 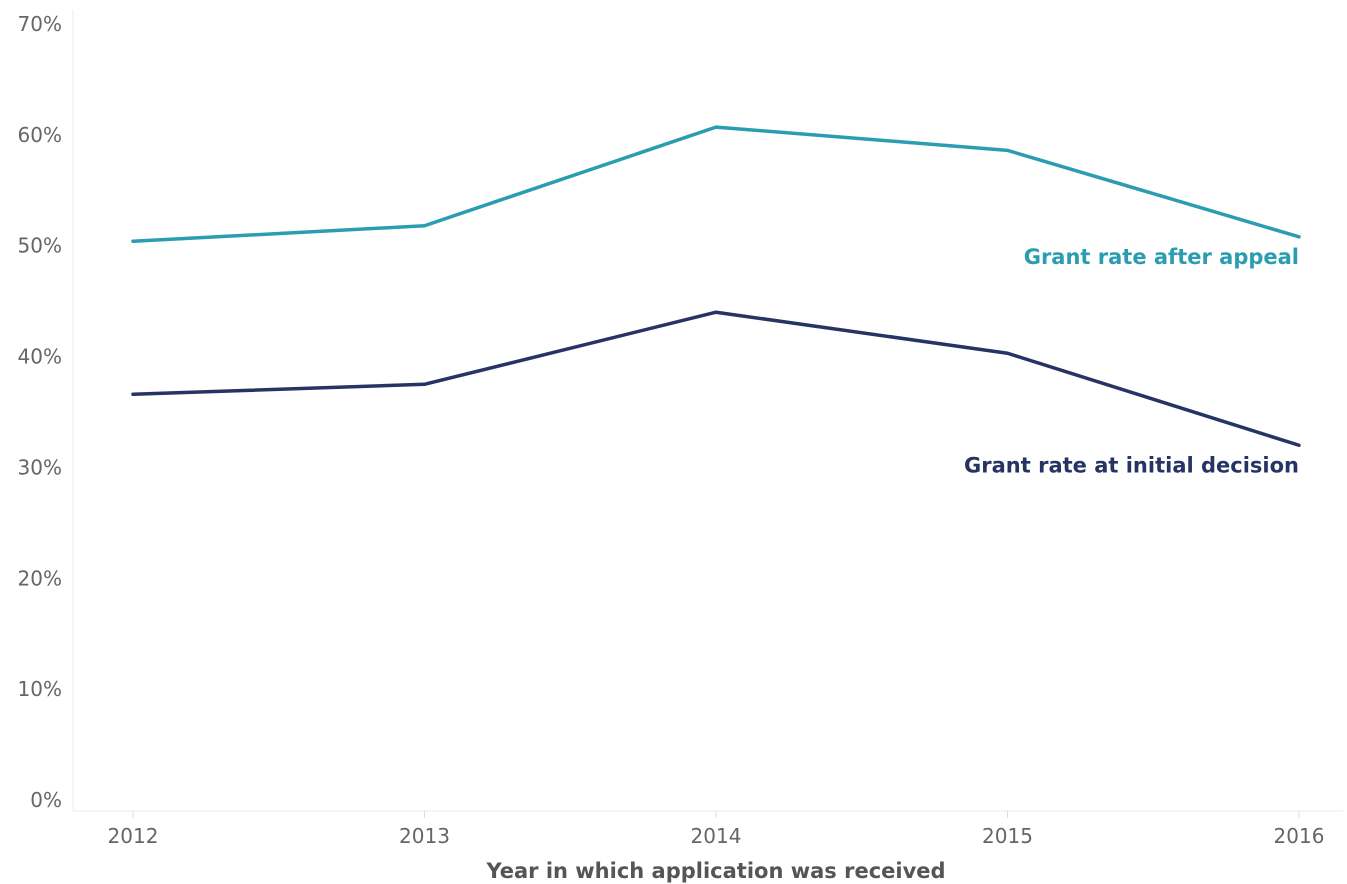 What do you see at coordinates (716, 379) in the screenshot?
I see `series-line-initial-decision` at bounding box center [716, 379].